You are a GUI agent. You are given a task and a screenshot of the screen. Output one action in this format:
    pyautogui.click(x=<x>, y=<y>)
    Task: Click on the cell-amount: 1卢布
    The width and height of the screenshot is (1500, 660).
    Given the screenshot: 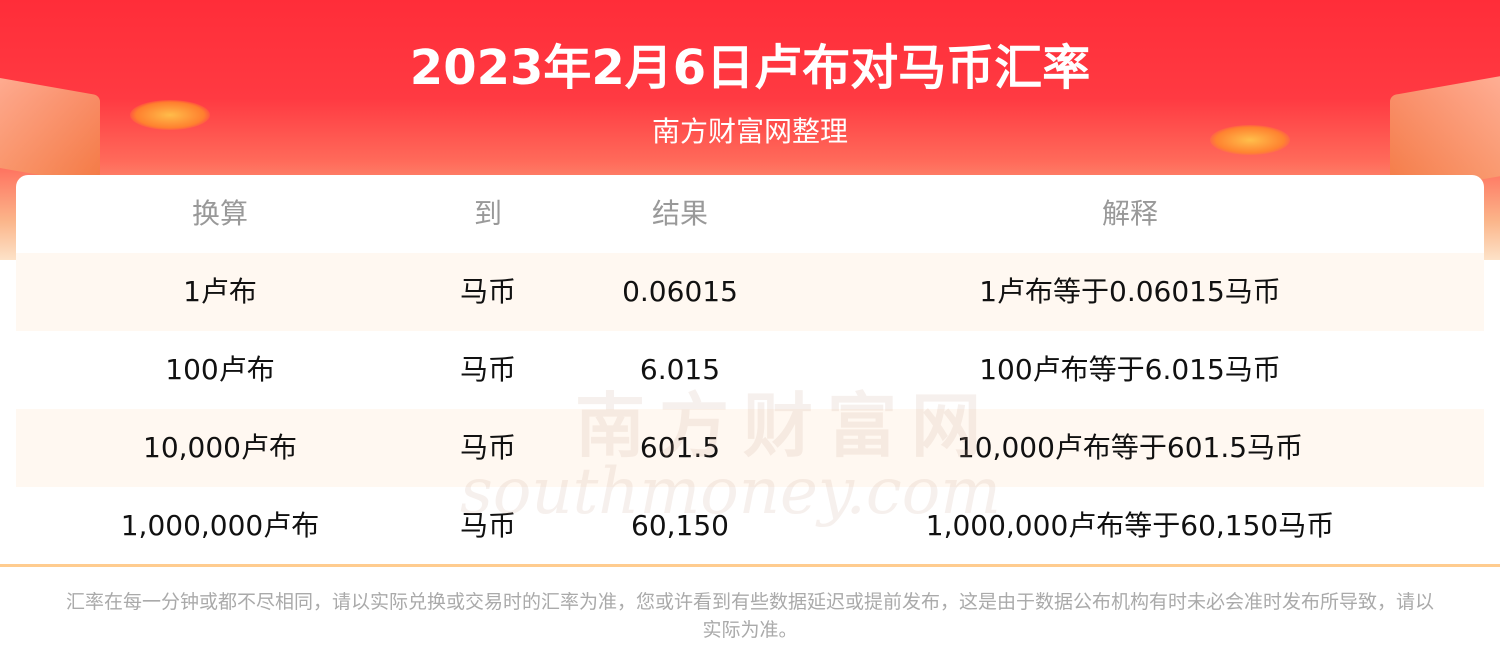 What is the action you would take?
    pyautogui.click(x=220, y=291)
    